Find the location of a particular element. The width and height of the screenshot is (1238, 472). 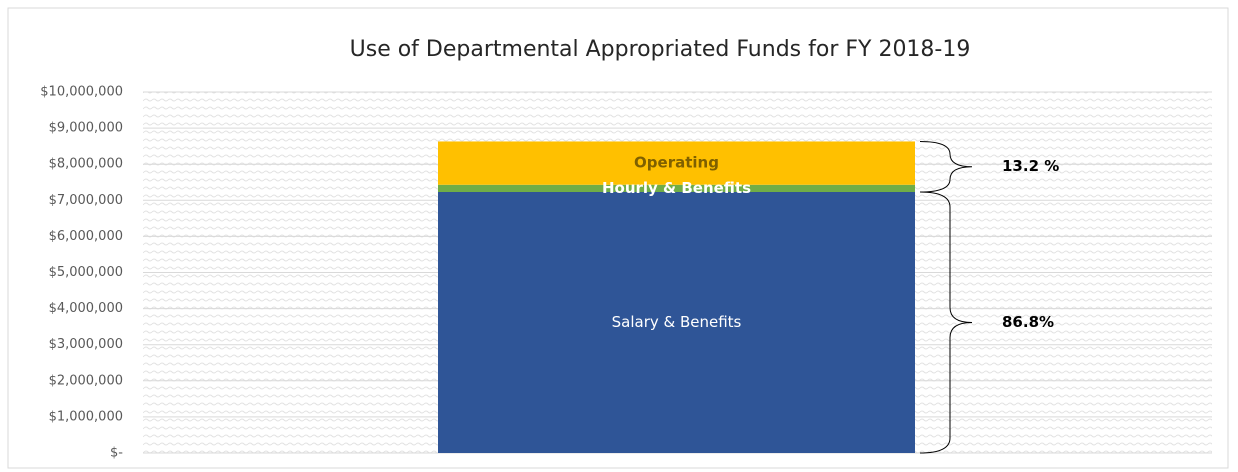

annotation: 13.2 % is located at coordinates (1030, 166).